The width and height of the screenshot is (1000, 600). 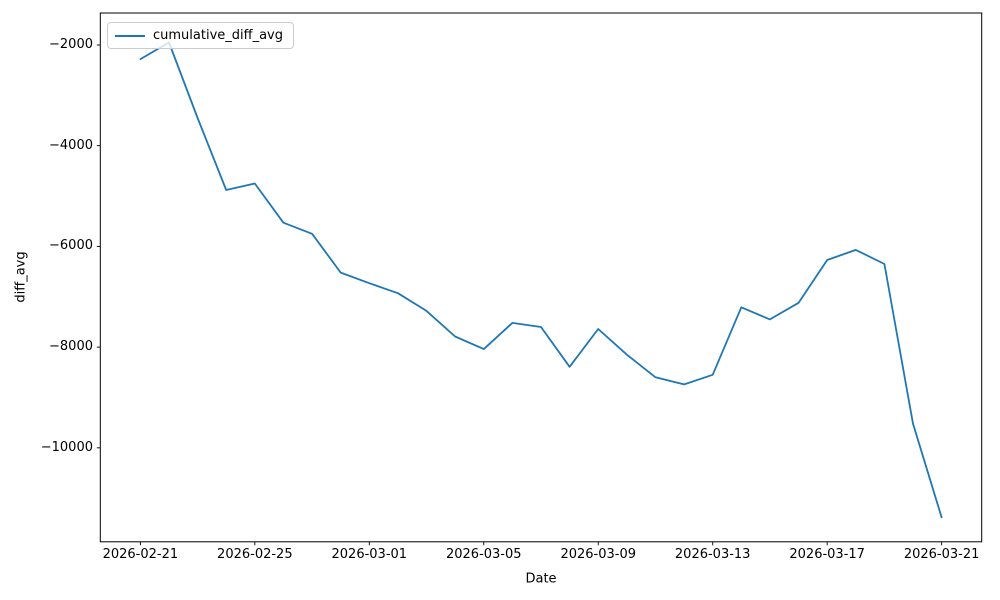 I want to click on legend-line-sample, so click(x=130, y=35).